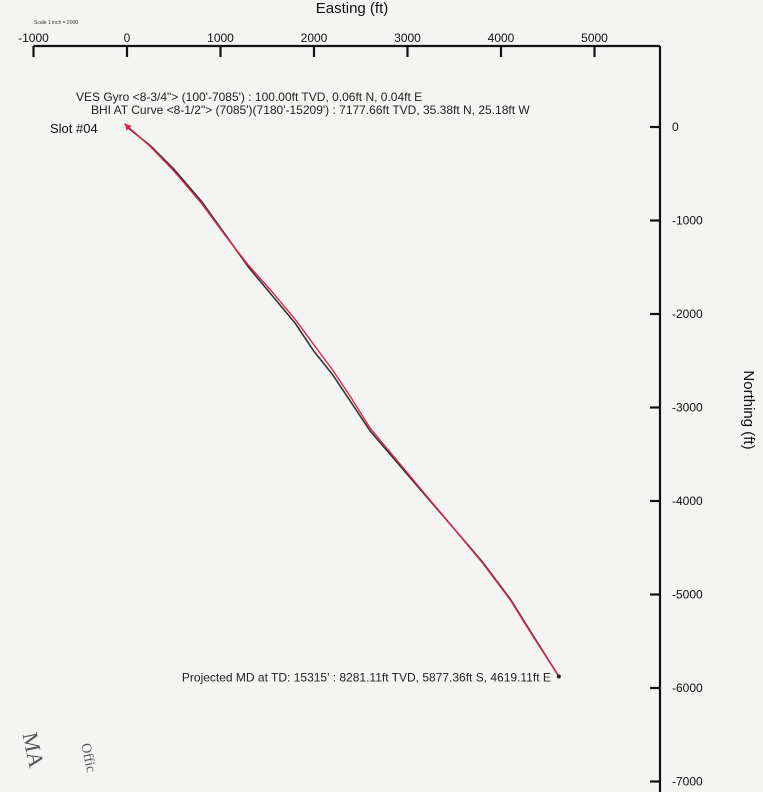 Image resolution: width=763 pixels, height=792 pixels. What do you see at coordinates (675, 127) in the screenshot?
I see `y-tick-label: 0` at bounding box center [675, 127].